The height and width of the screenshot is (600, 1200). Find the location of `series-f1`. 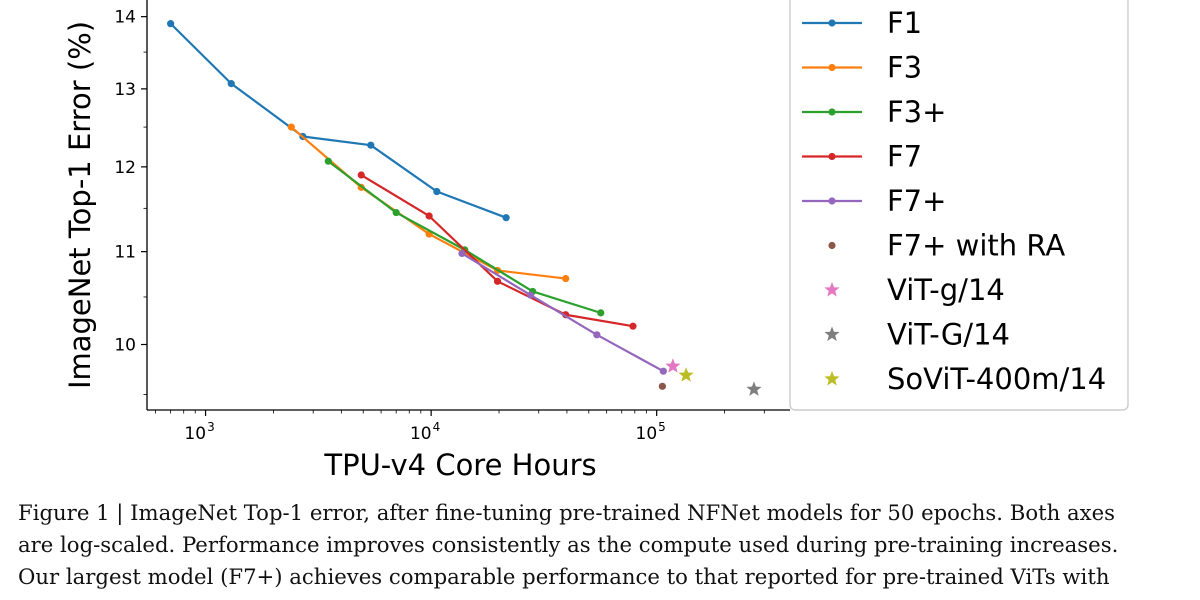

series-f1 is located at coordinates (338, 121).